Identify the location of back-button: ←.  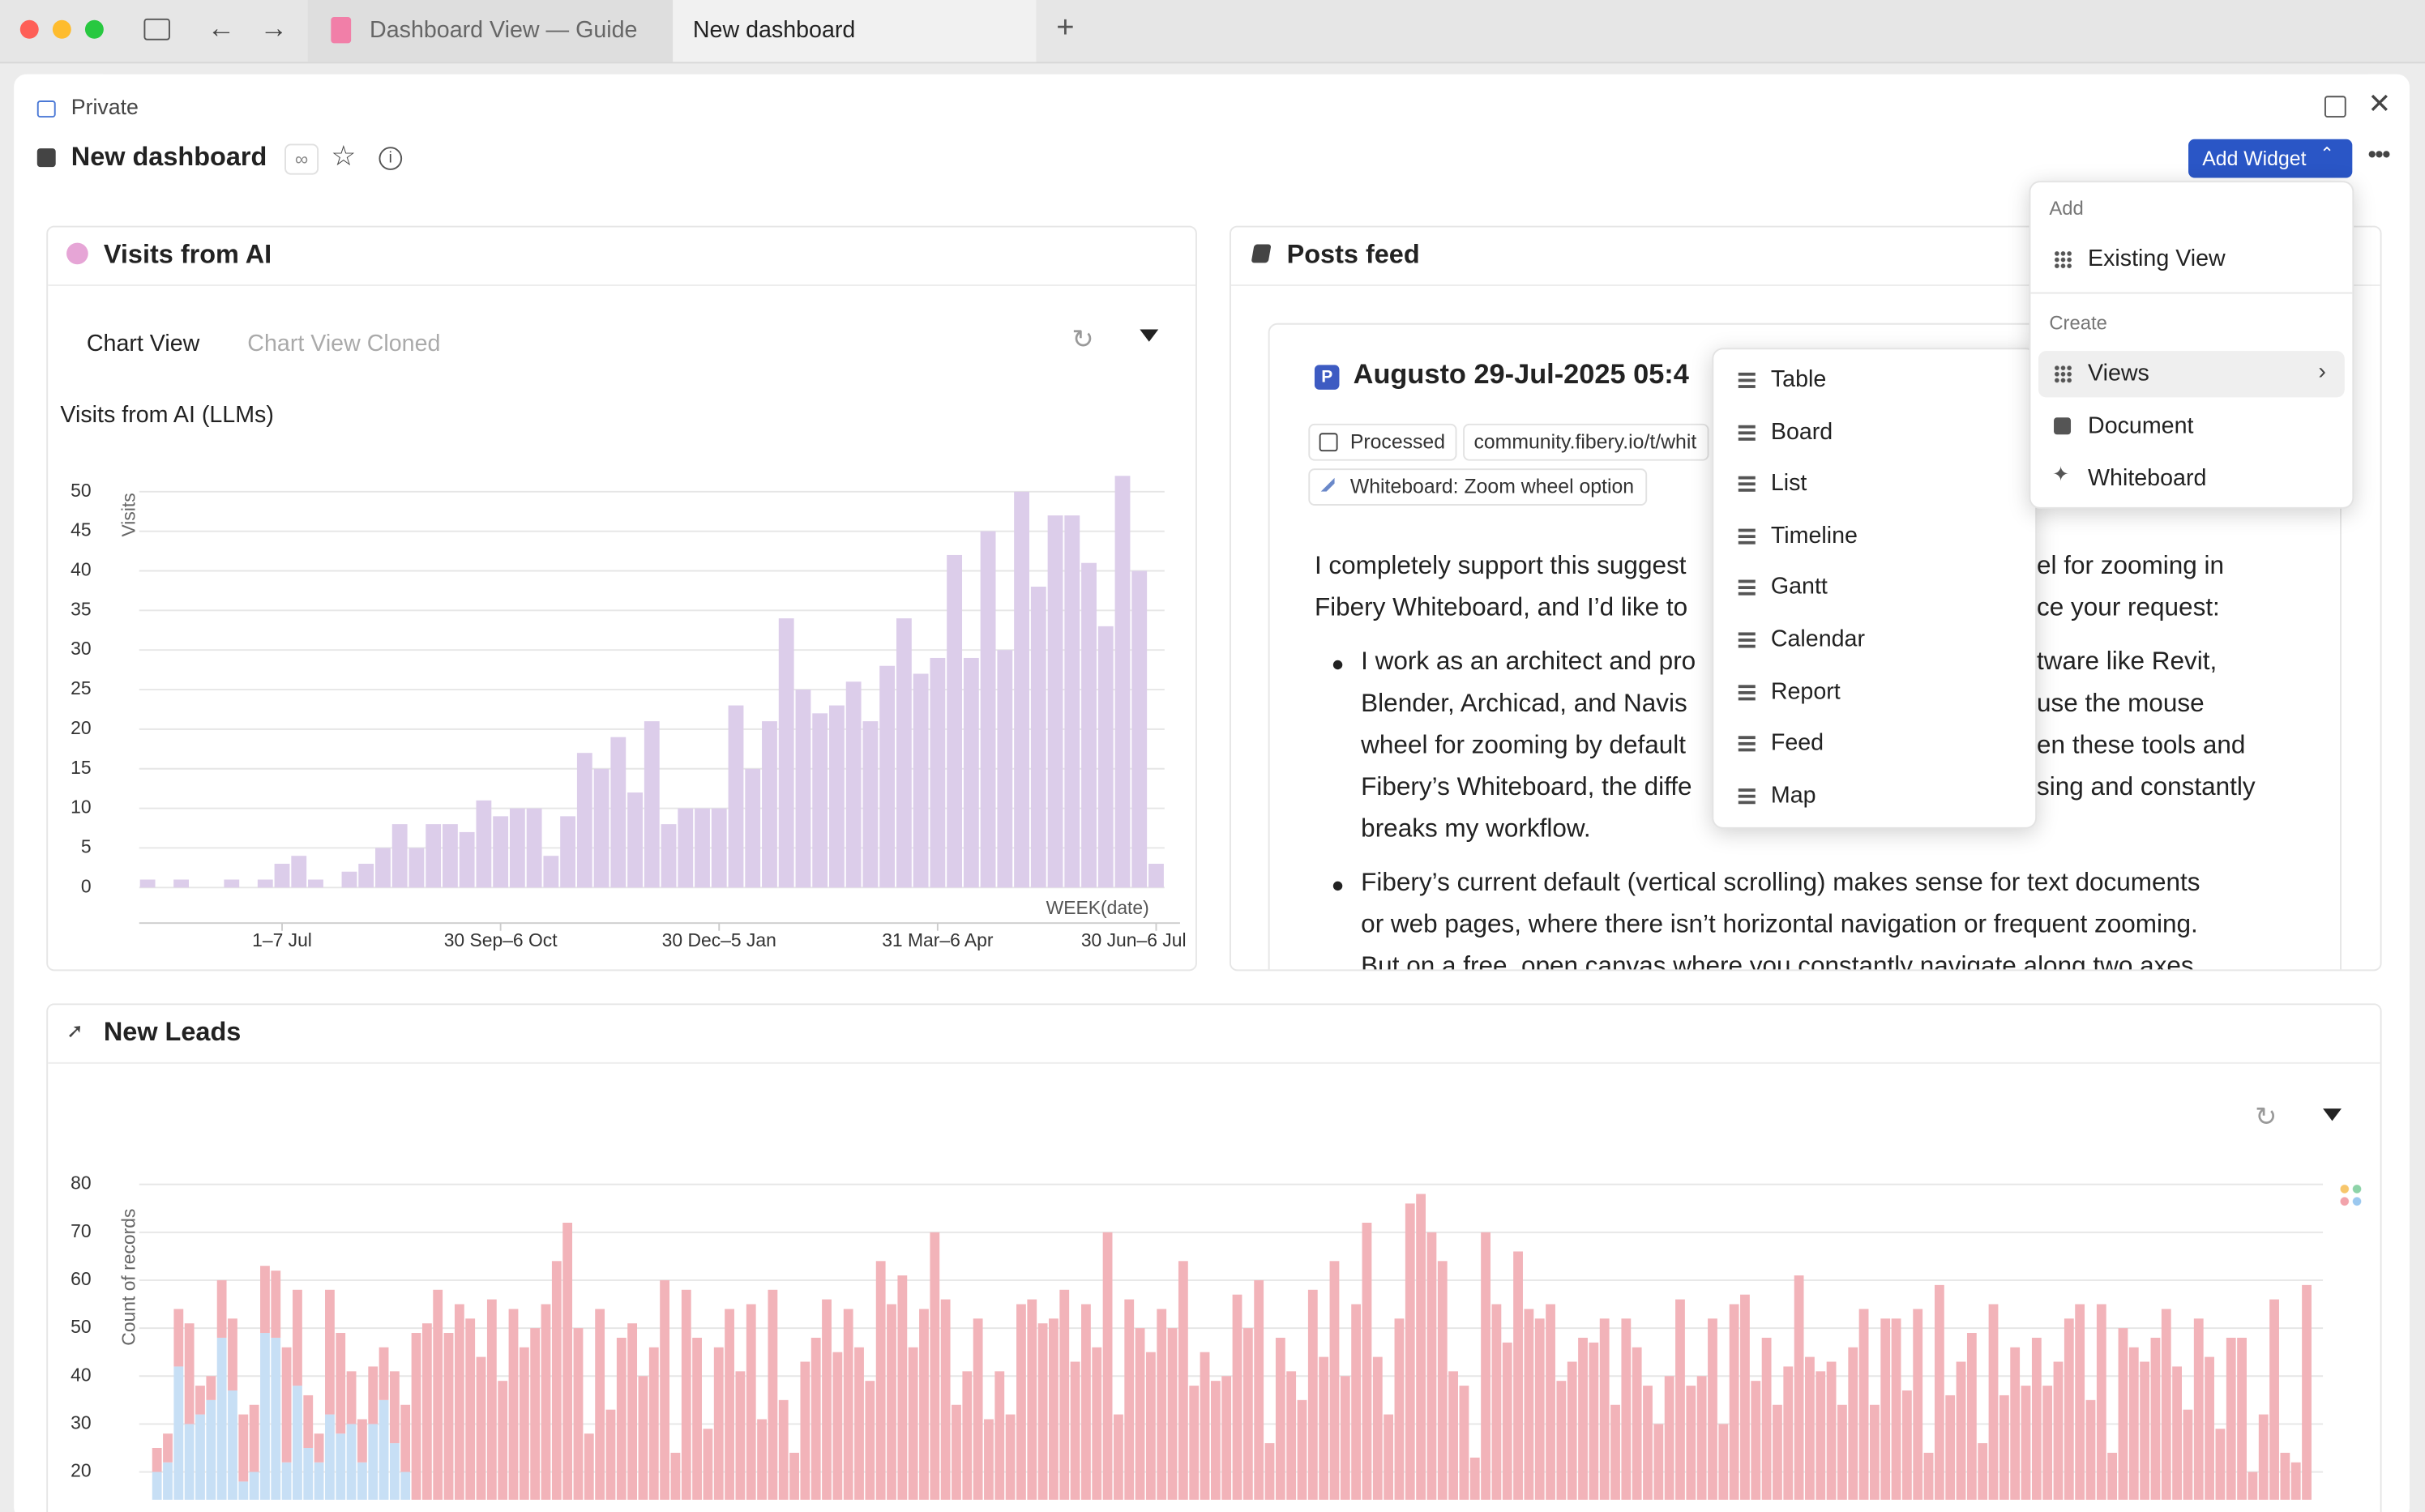
(221, 28).